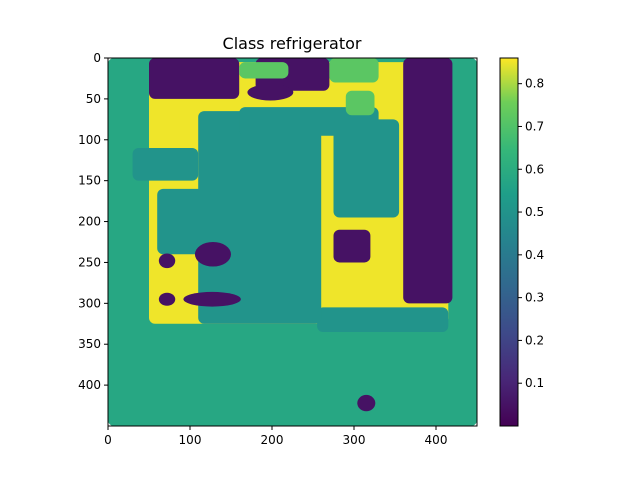 The height and width of the screenshot is (480, 640). Describe the element at coordinates (534, 255) in the screenshot. I see `colorbar-tick-label: 0.4` at that location.